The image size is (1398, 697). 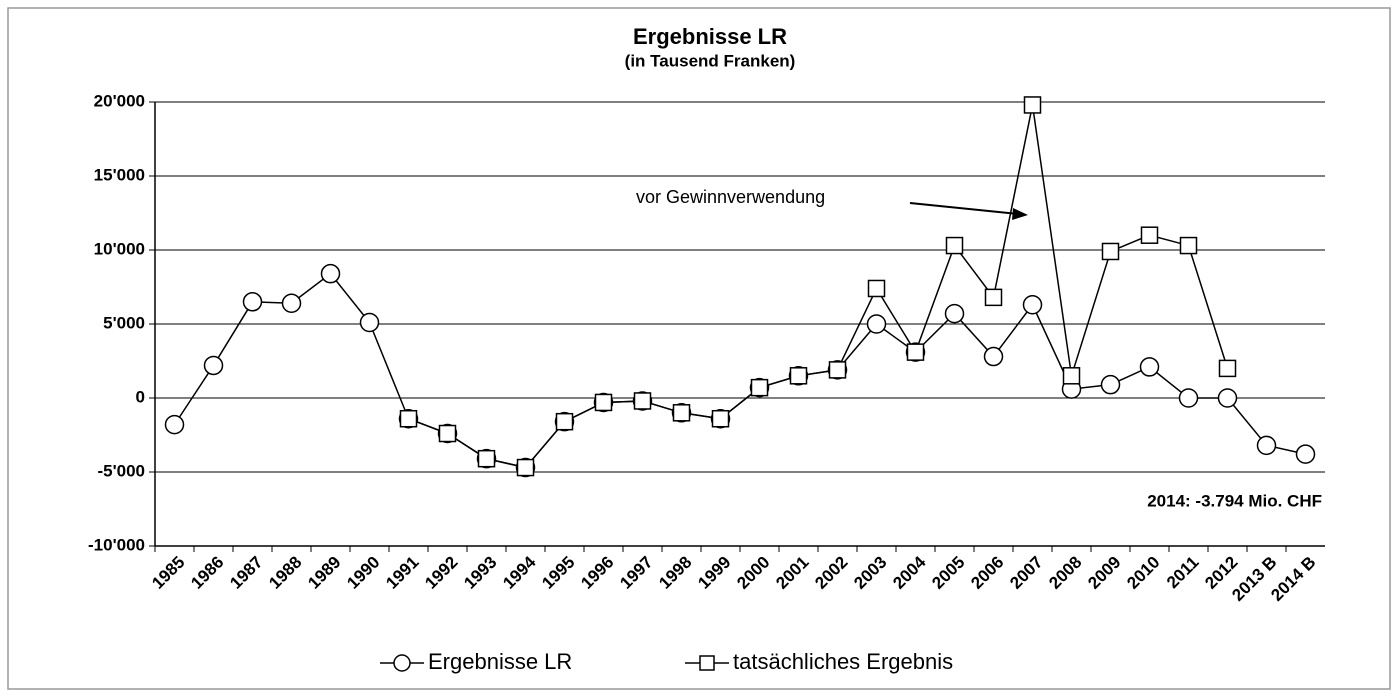 What do you see at coordinates (124, 322) in the screenshot?
I see `y-tick-label: 5'000` at bounding box center [124, 322].